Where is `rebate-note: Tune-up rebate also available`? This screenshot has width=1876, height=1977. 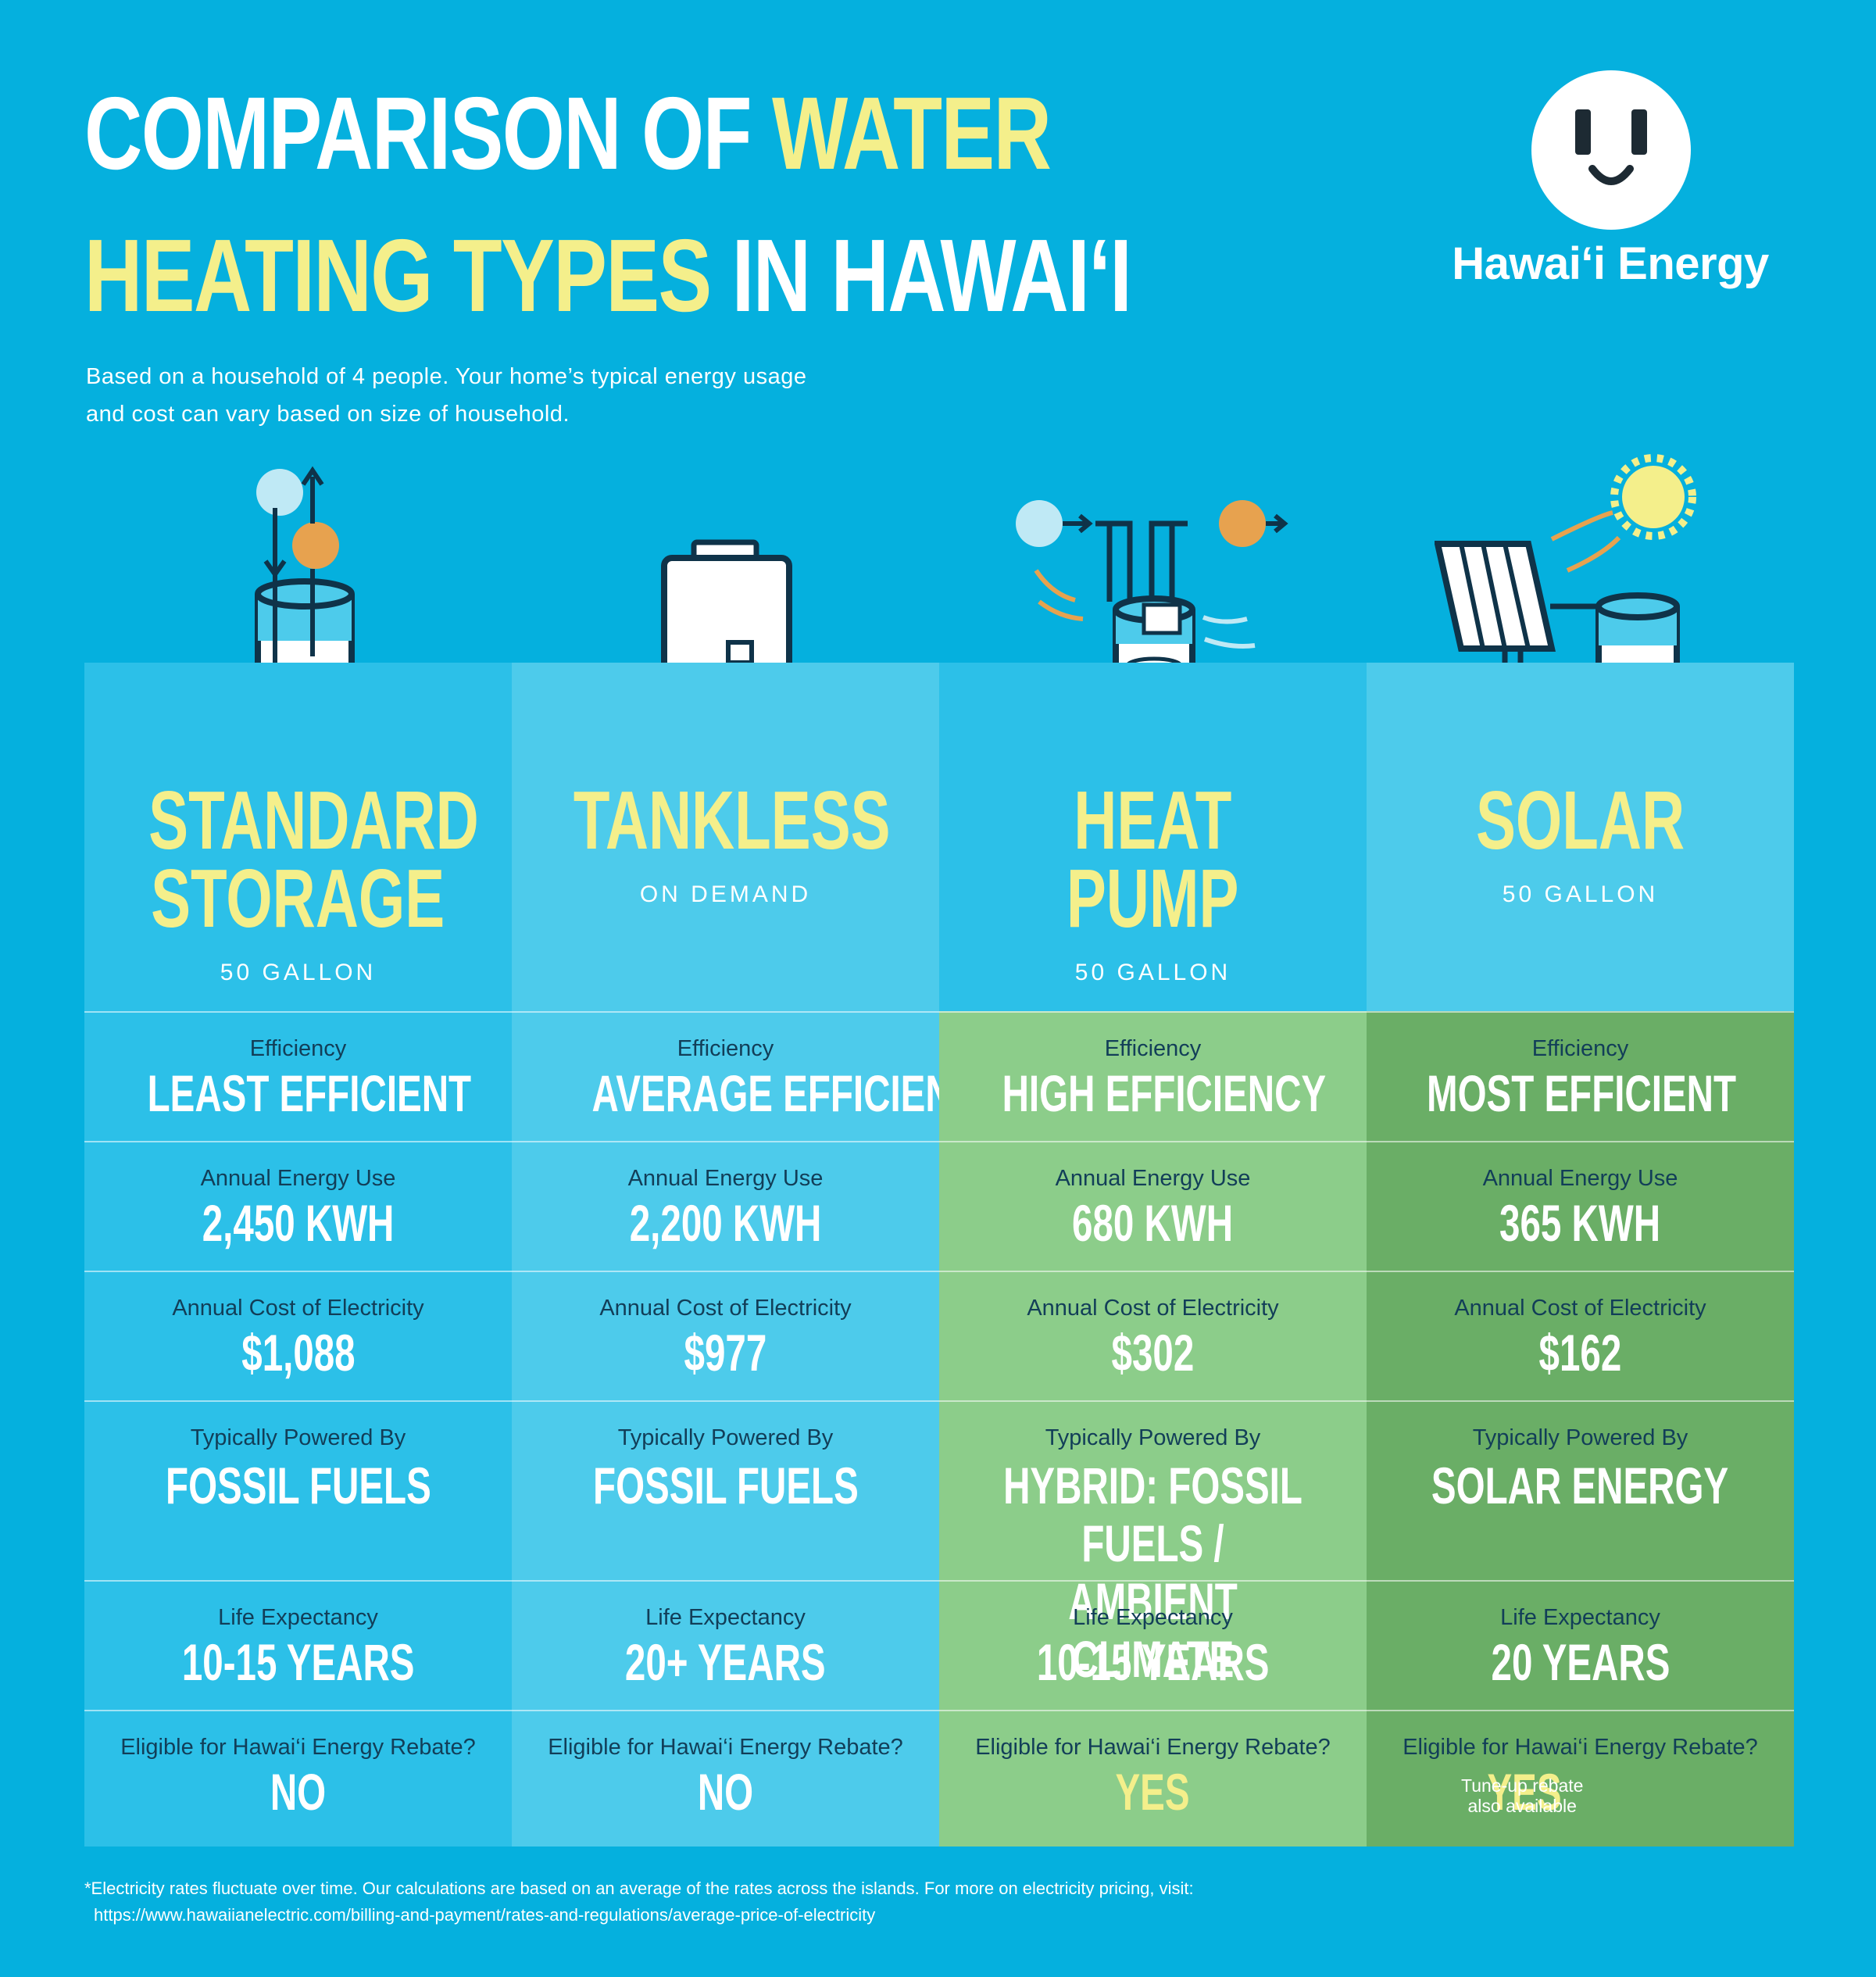
rebate-note: Tune-up rebate also available is located at coordinates (1522, 1796).